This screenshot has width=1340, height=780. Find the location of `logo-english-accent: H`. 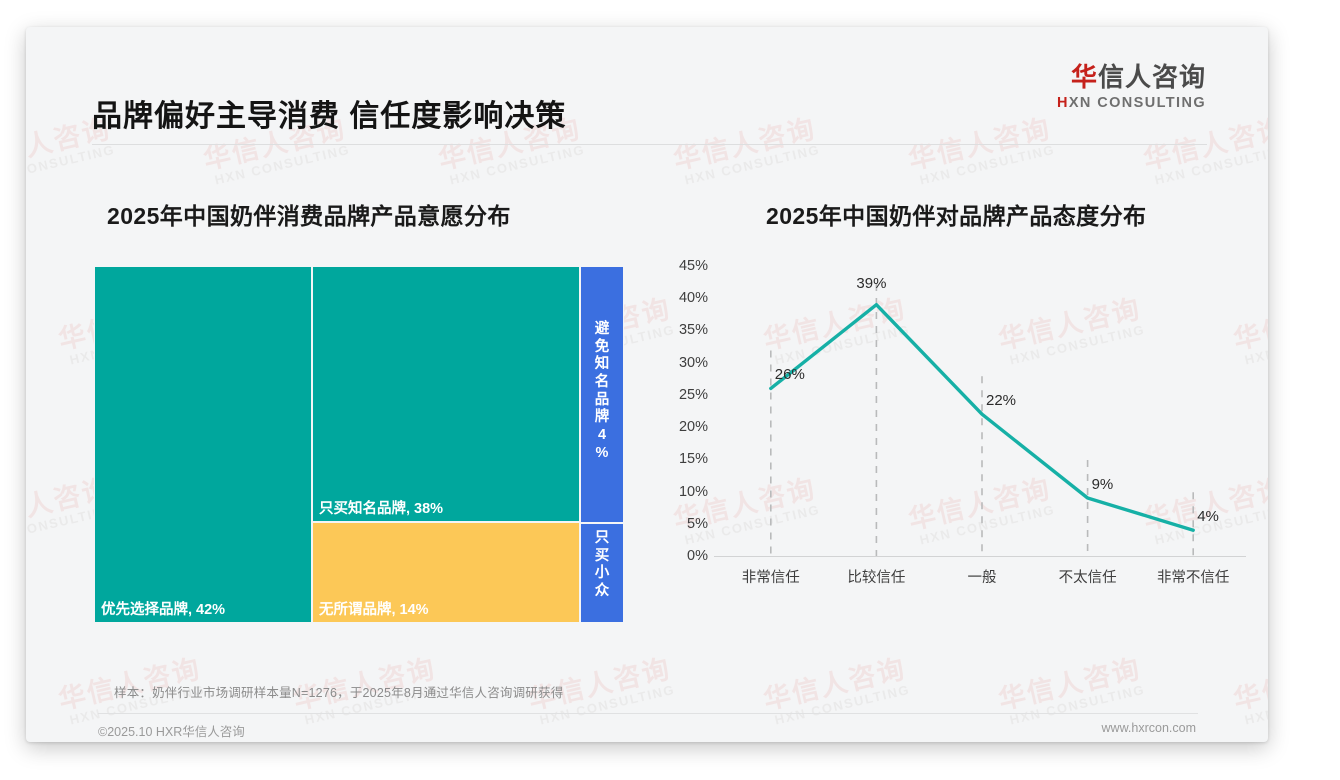

logo-english-accent: H is located at coordinates (1062, 102).